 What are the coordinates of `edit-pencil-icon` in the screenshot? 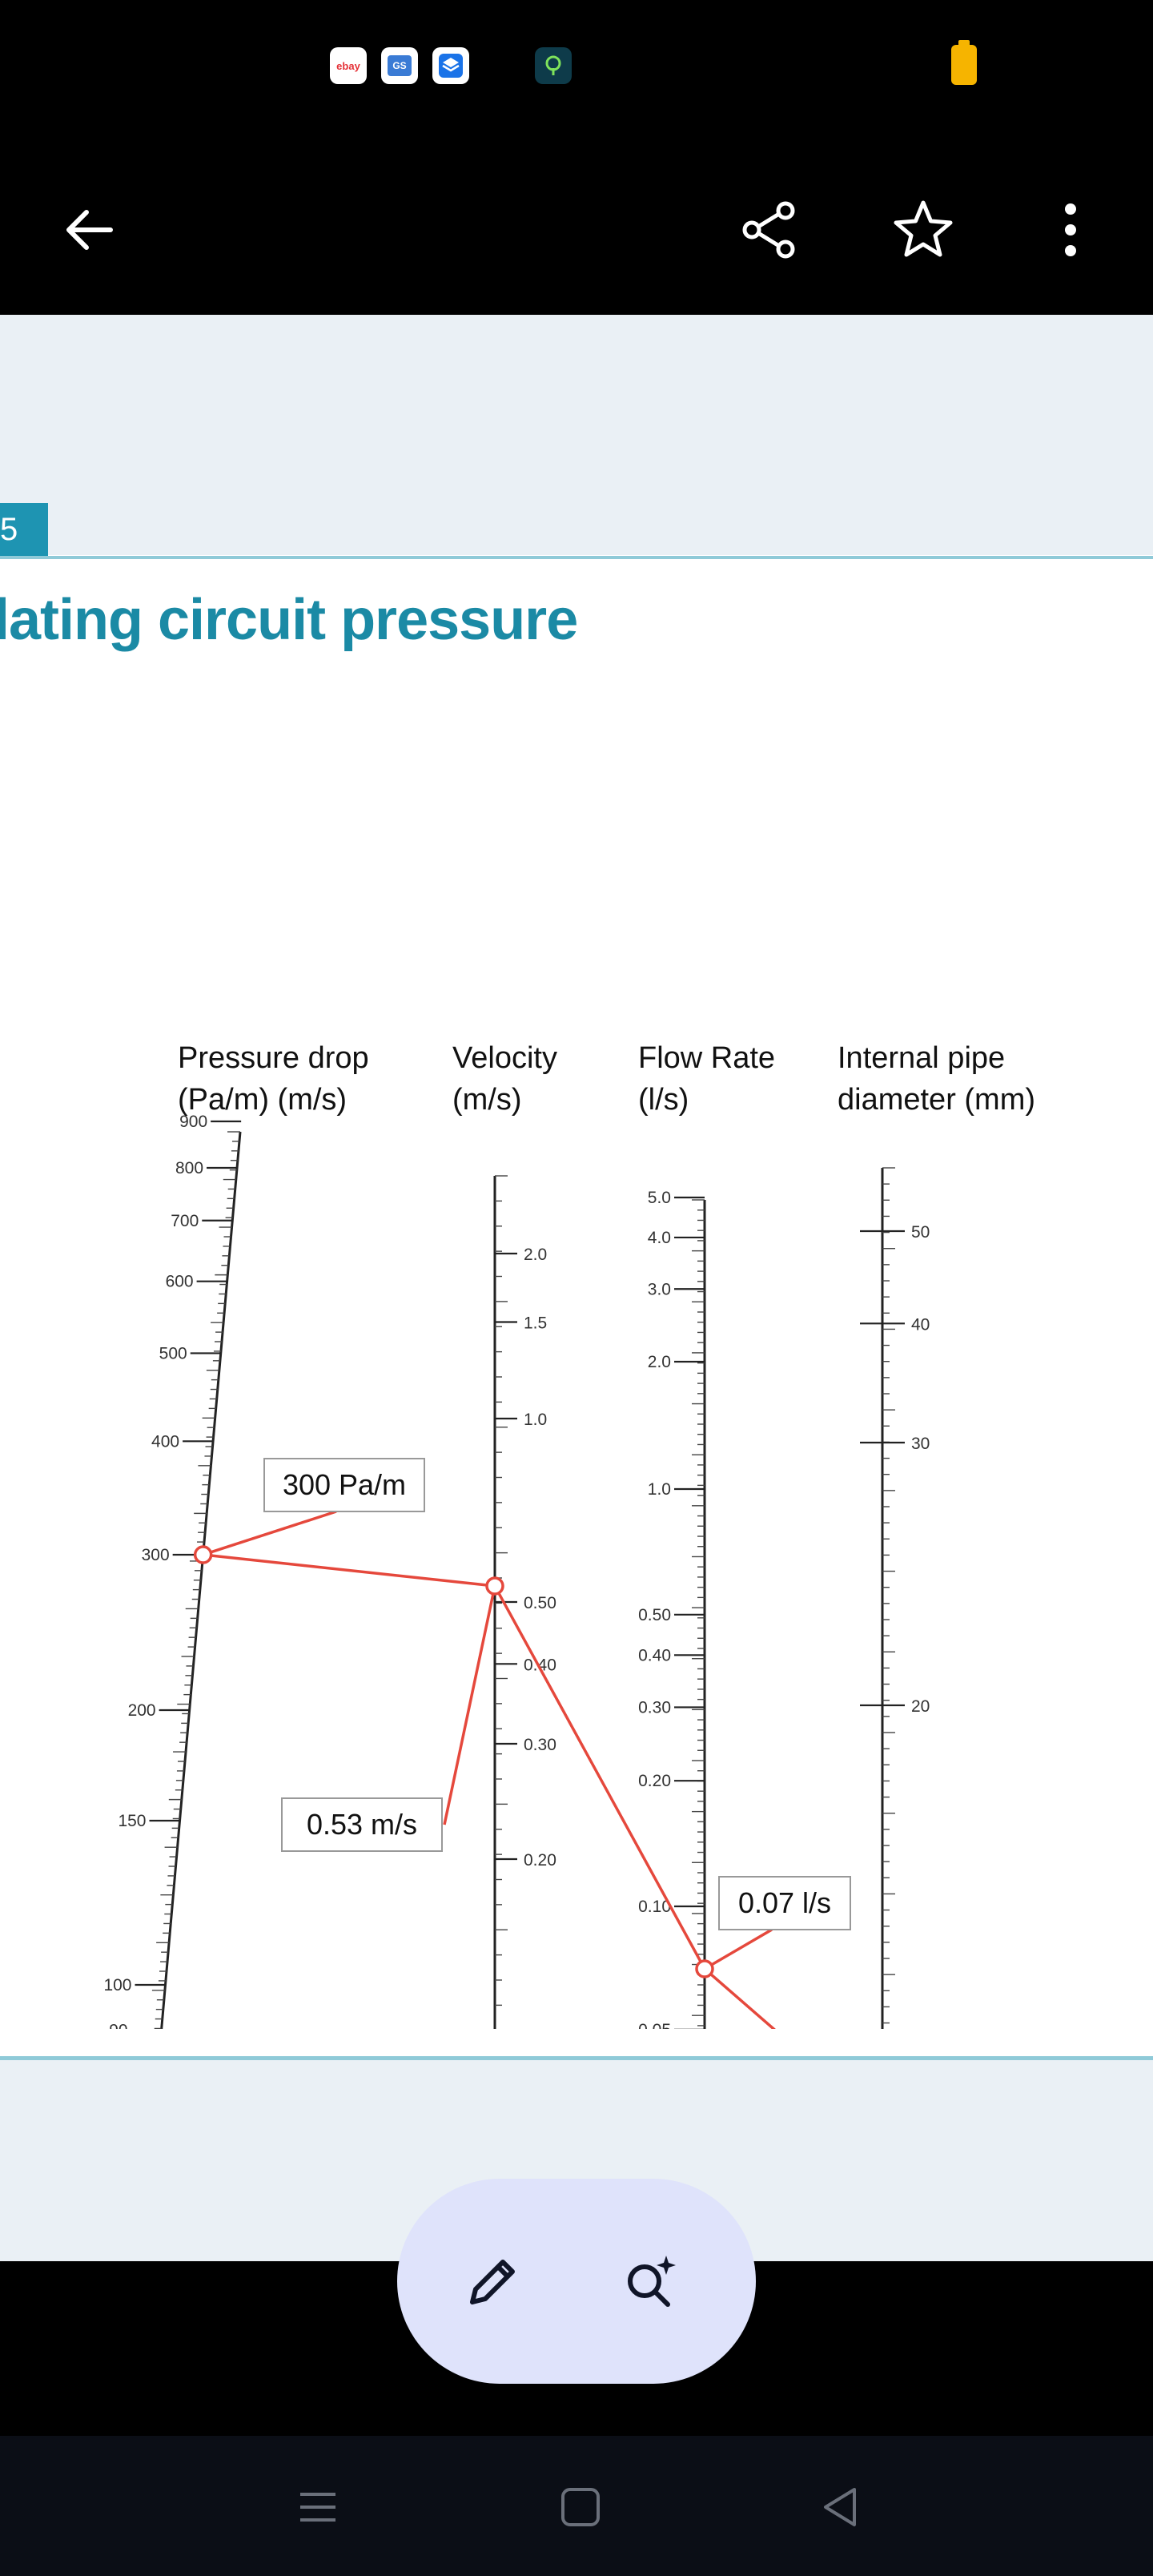 It's located at (493, 2282).